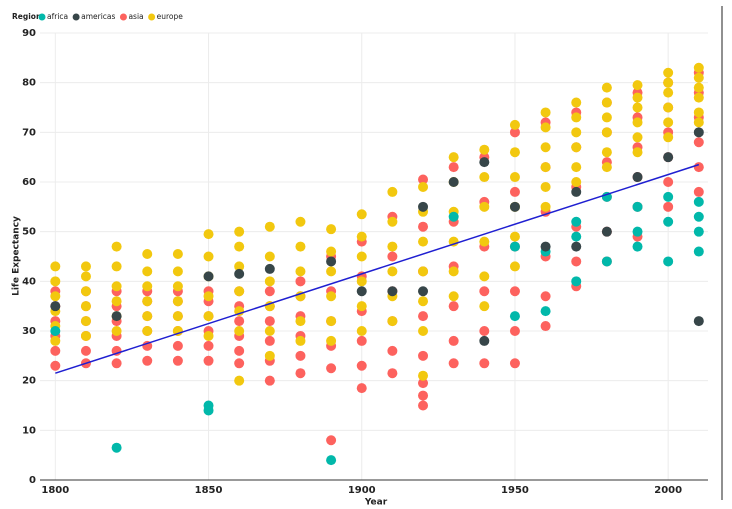 This screenshot has width=732, height=509. Describe the element at coordinates (29, 430) in the screenshot. I see `y-tick-label: 10` at that location.